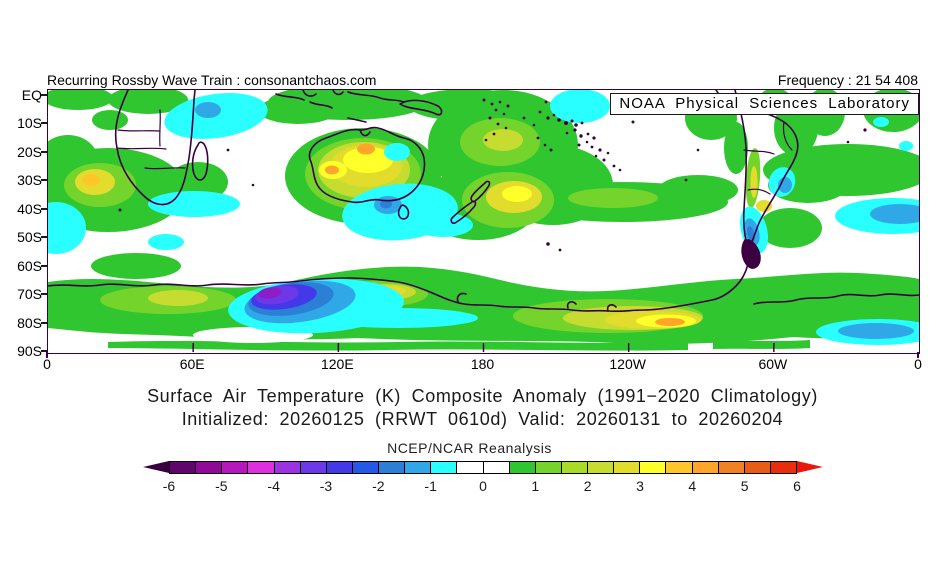 The image size is (930, 580). I want to click on colorbar-tick-label: -4, so click(273, 486).